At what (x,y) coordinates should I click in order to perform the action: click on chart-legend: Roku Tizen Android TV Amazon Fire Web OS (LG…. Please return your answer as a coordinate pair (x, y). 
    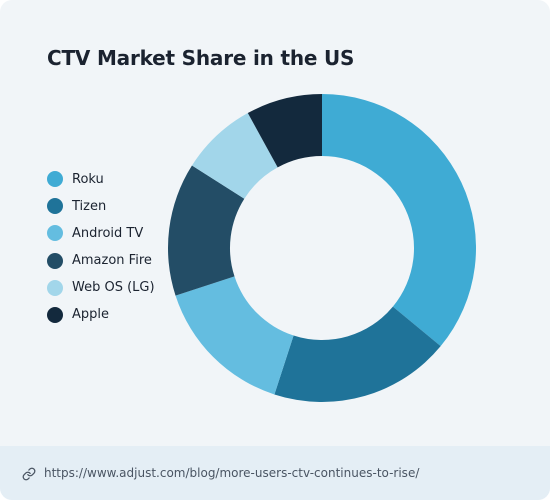
    Looking at the image, I should click on (101, 251).